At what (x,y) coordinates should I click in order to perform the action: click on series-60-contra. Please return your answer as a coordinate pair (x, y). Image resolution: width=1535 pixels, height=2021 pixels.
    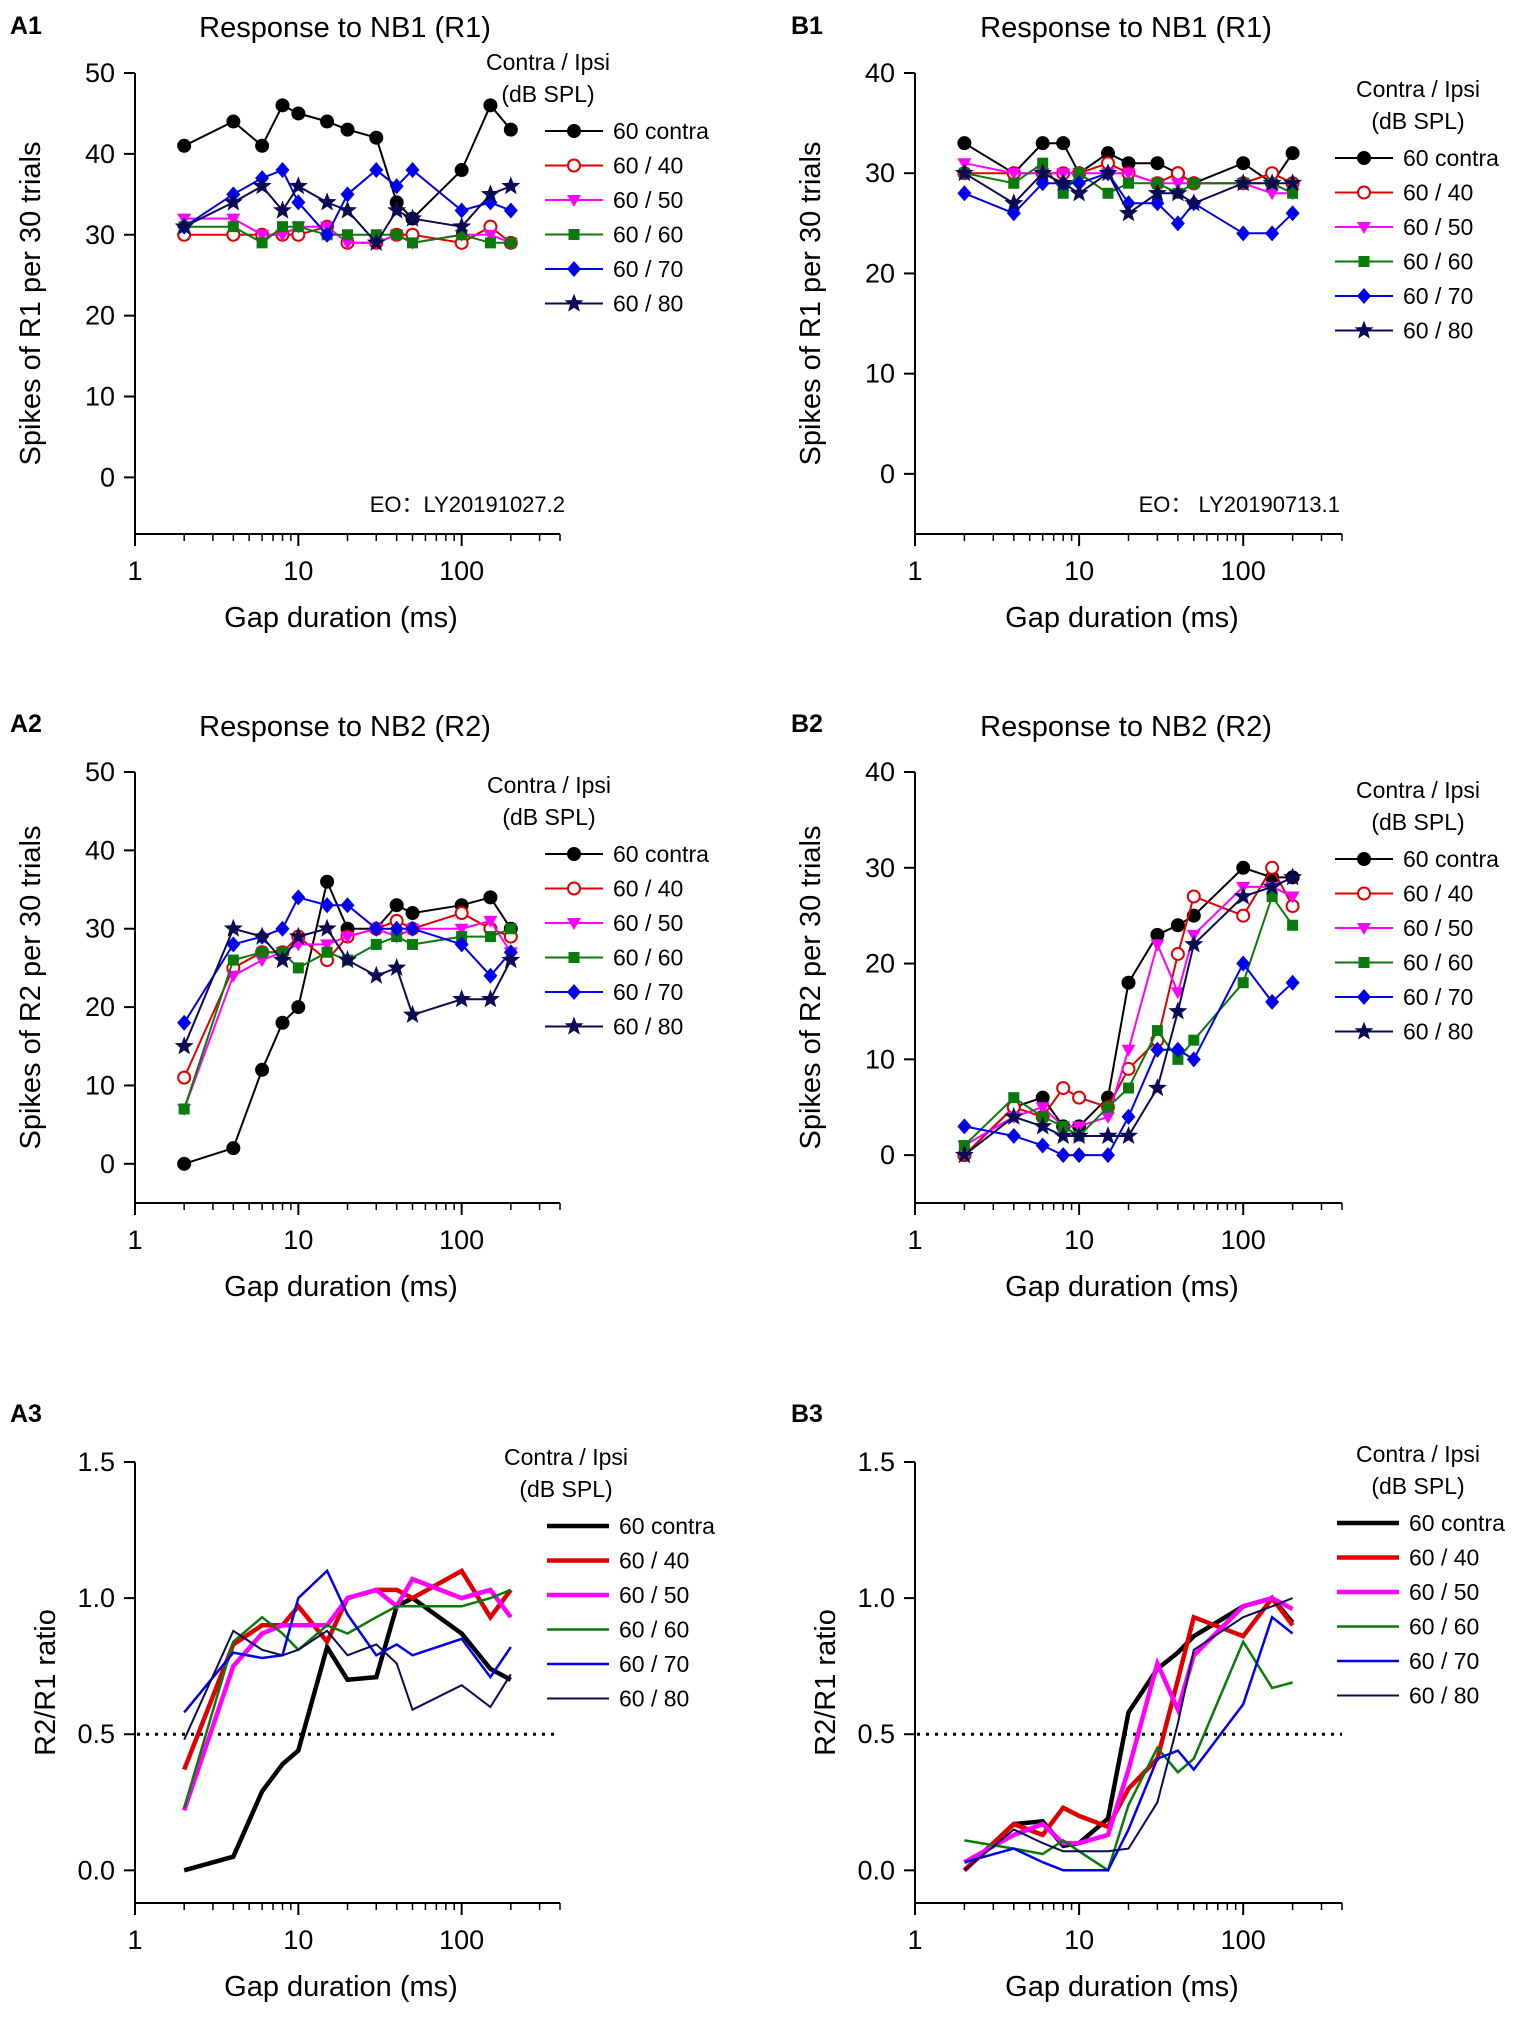
    Looking at the image, I should click on (347, 162).